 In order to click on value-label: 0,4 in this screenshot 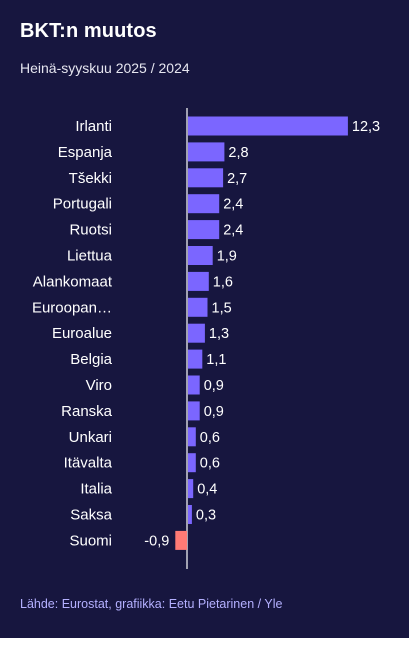, I will do `click(207, 490)`.